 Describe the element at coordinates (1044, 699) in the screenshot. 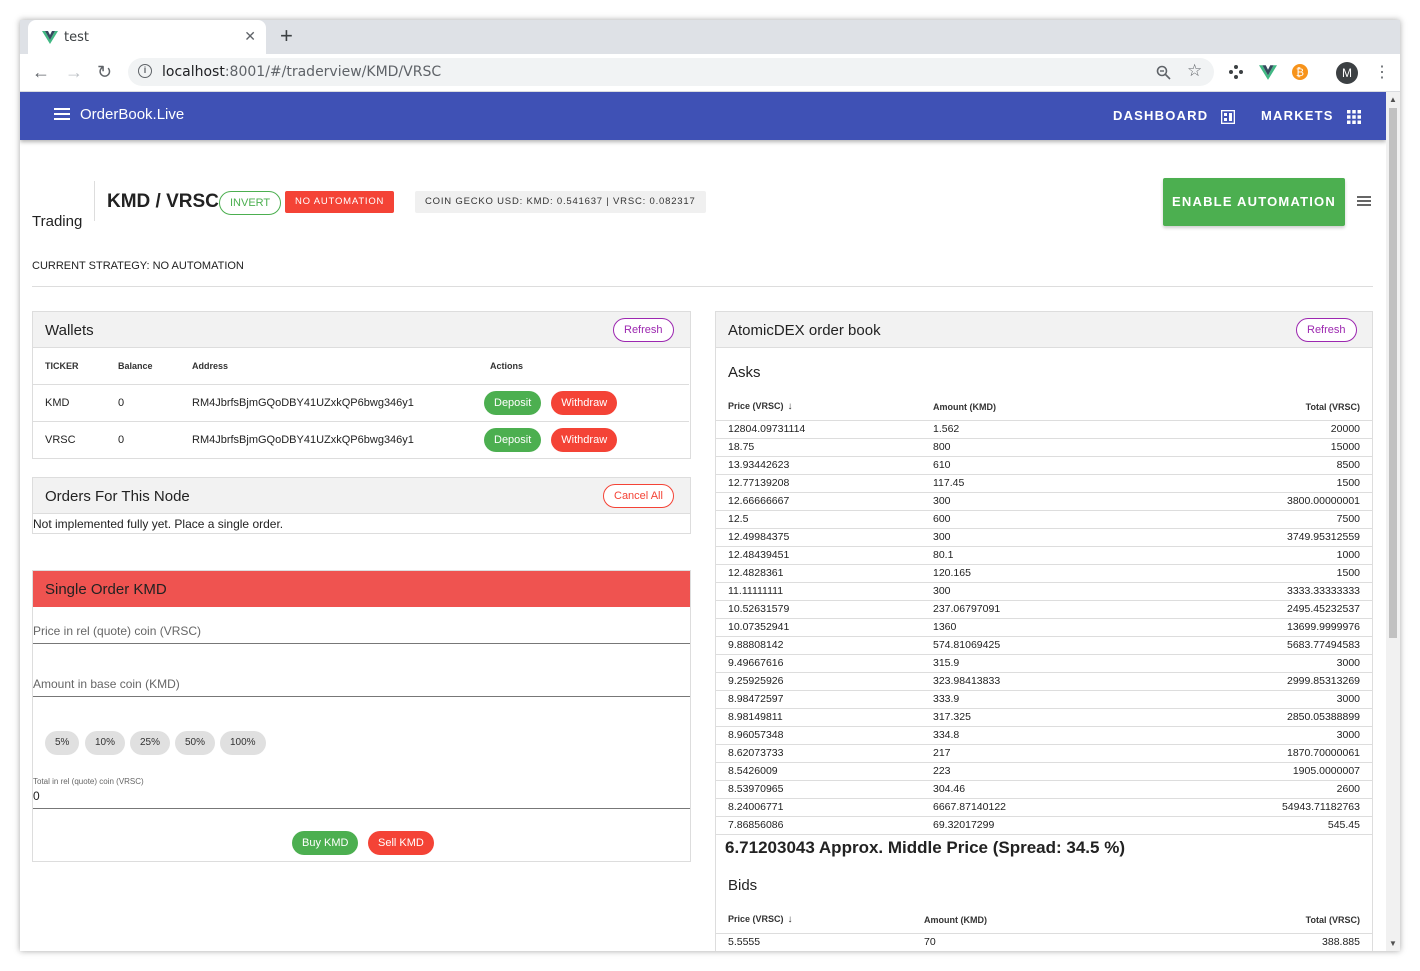

I see `table-row: 8.98472597 333.9 3000` at that location.